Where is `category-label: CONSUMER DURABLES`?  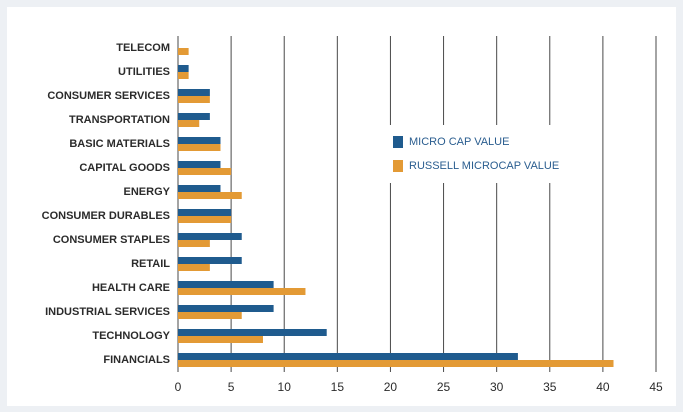 category-label: CONSUMER DURABLES is located at coordinates (106, 216).